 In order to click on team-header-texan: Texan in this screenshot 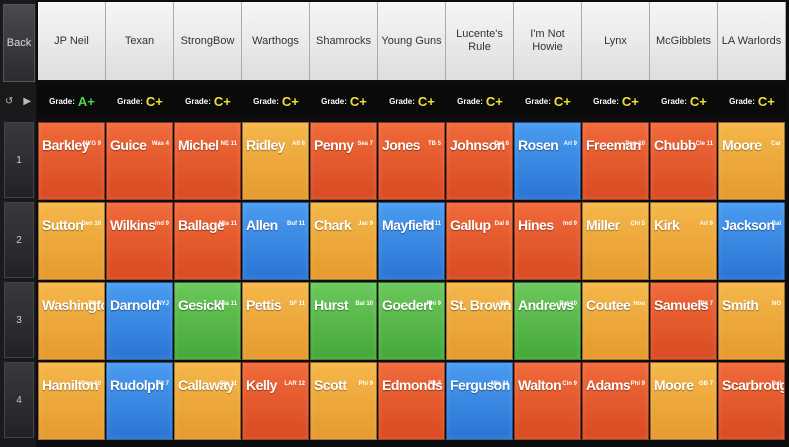, I will do `click(140, 41)`.